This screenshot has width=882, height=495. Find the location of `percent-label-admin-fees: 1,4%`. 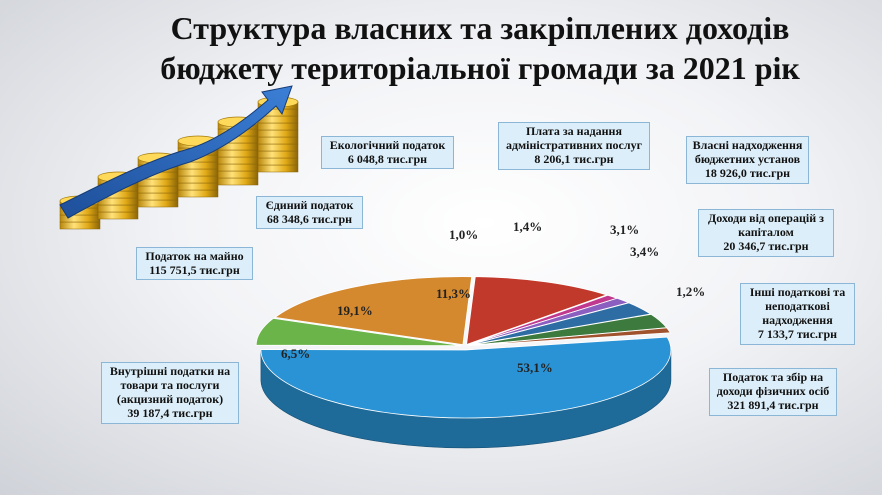

percent-label-admin-fees: 1,4% is located at coordinates (528, 226).